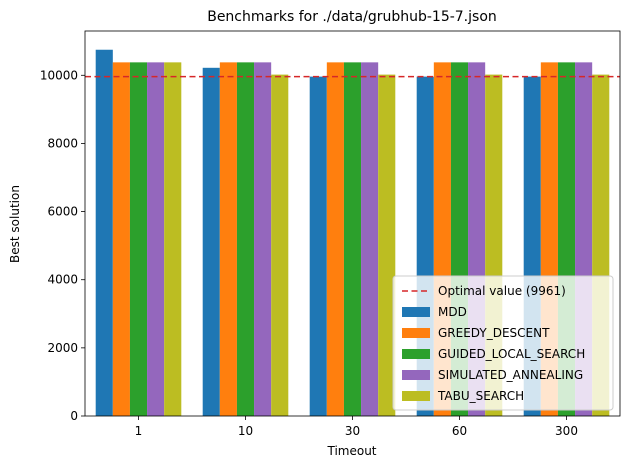 The image size is (630, 473). I want to click on y-tick-label: 4000, so click(62, 280).